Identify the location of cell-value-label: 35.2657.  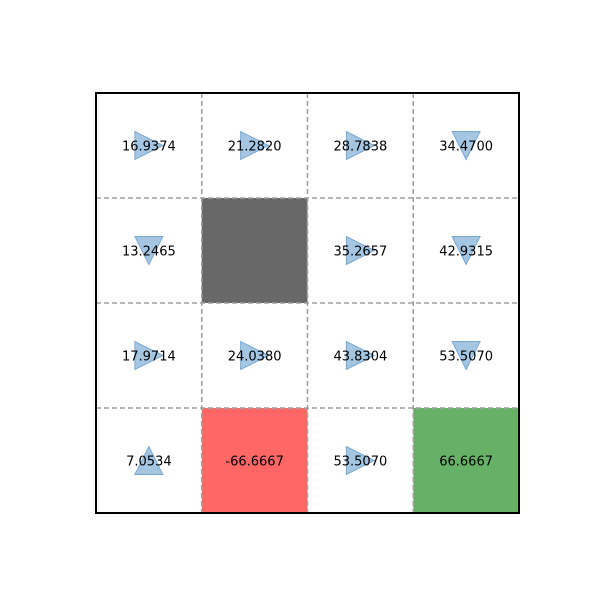
(360, 252).